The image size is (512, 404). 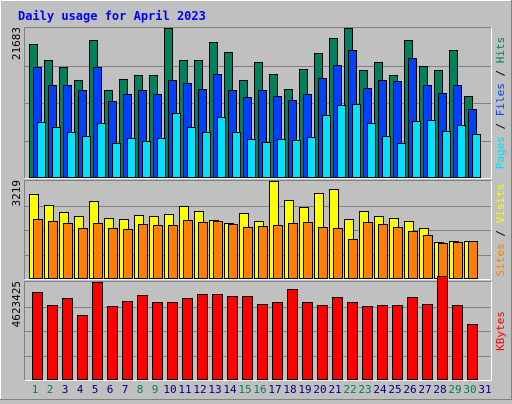 I want to click on middle-legend: Sites / Visits, so click(x=500, y=230).